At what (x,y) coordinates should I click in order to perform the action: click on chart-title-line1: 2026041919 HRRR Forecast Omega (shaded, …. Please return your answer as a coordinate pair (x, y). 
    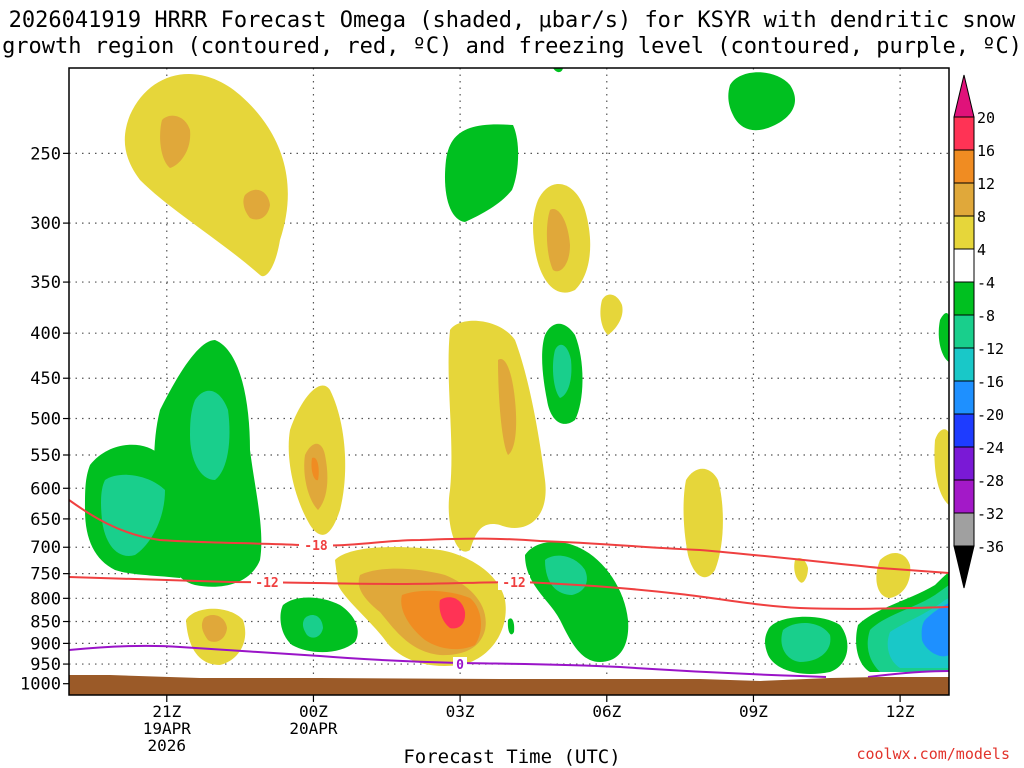
    Looking at the image, I should click on (512, 20).